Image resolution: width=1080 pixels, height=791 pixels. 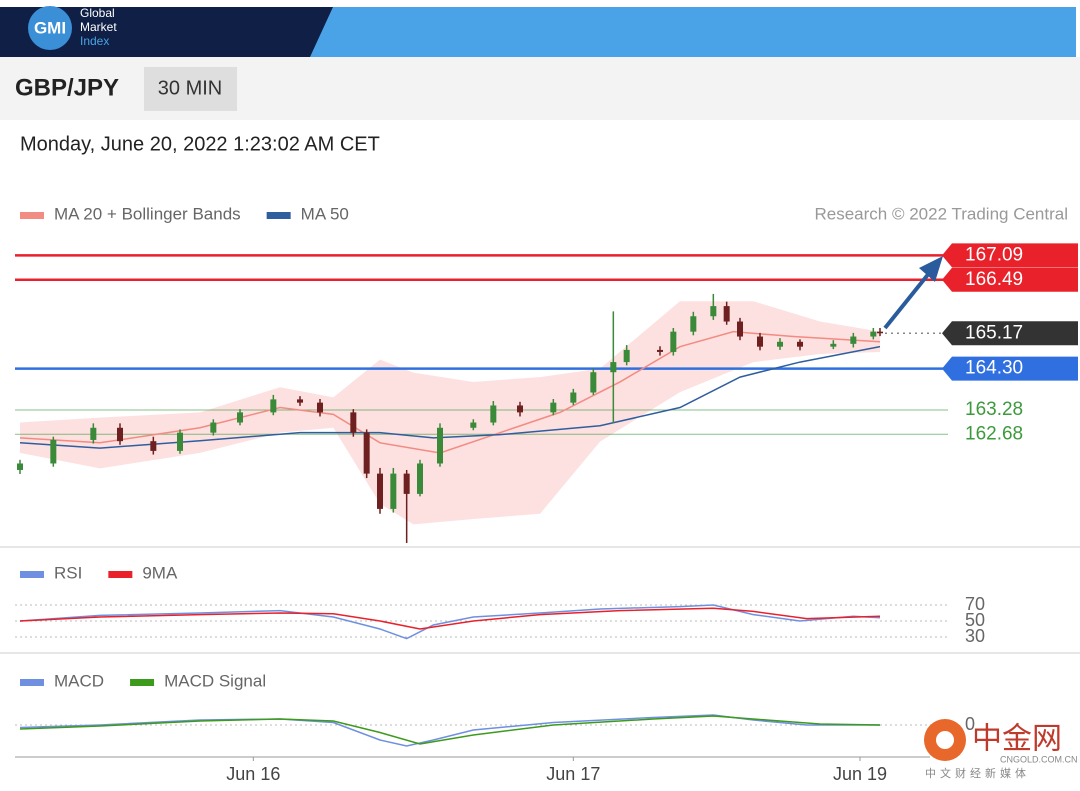 What do you see at coordinates (160, 572) in the screenshot?
I see `legend-label: 9MA` at bounding box center [160, 572].